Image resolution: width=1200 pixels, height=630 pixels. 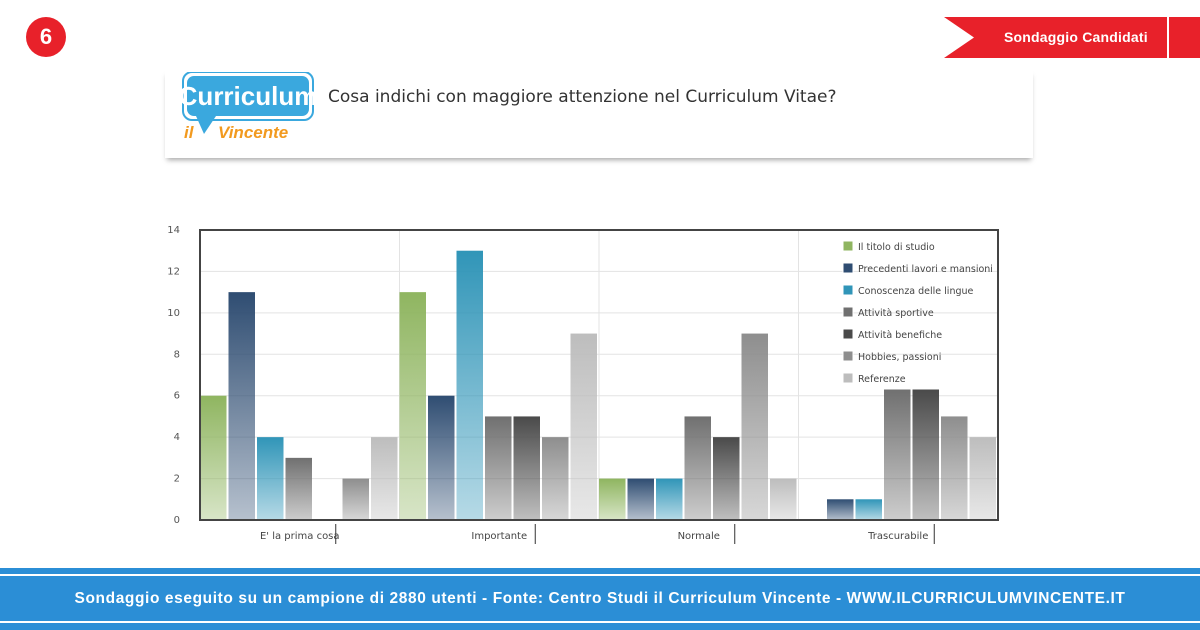 What do you see at coordinates (899, 357) in the screenshot?
I see `legend-label: Hobbies, passioni` at bounding box center [899, 357].